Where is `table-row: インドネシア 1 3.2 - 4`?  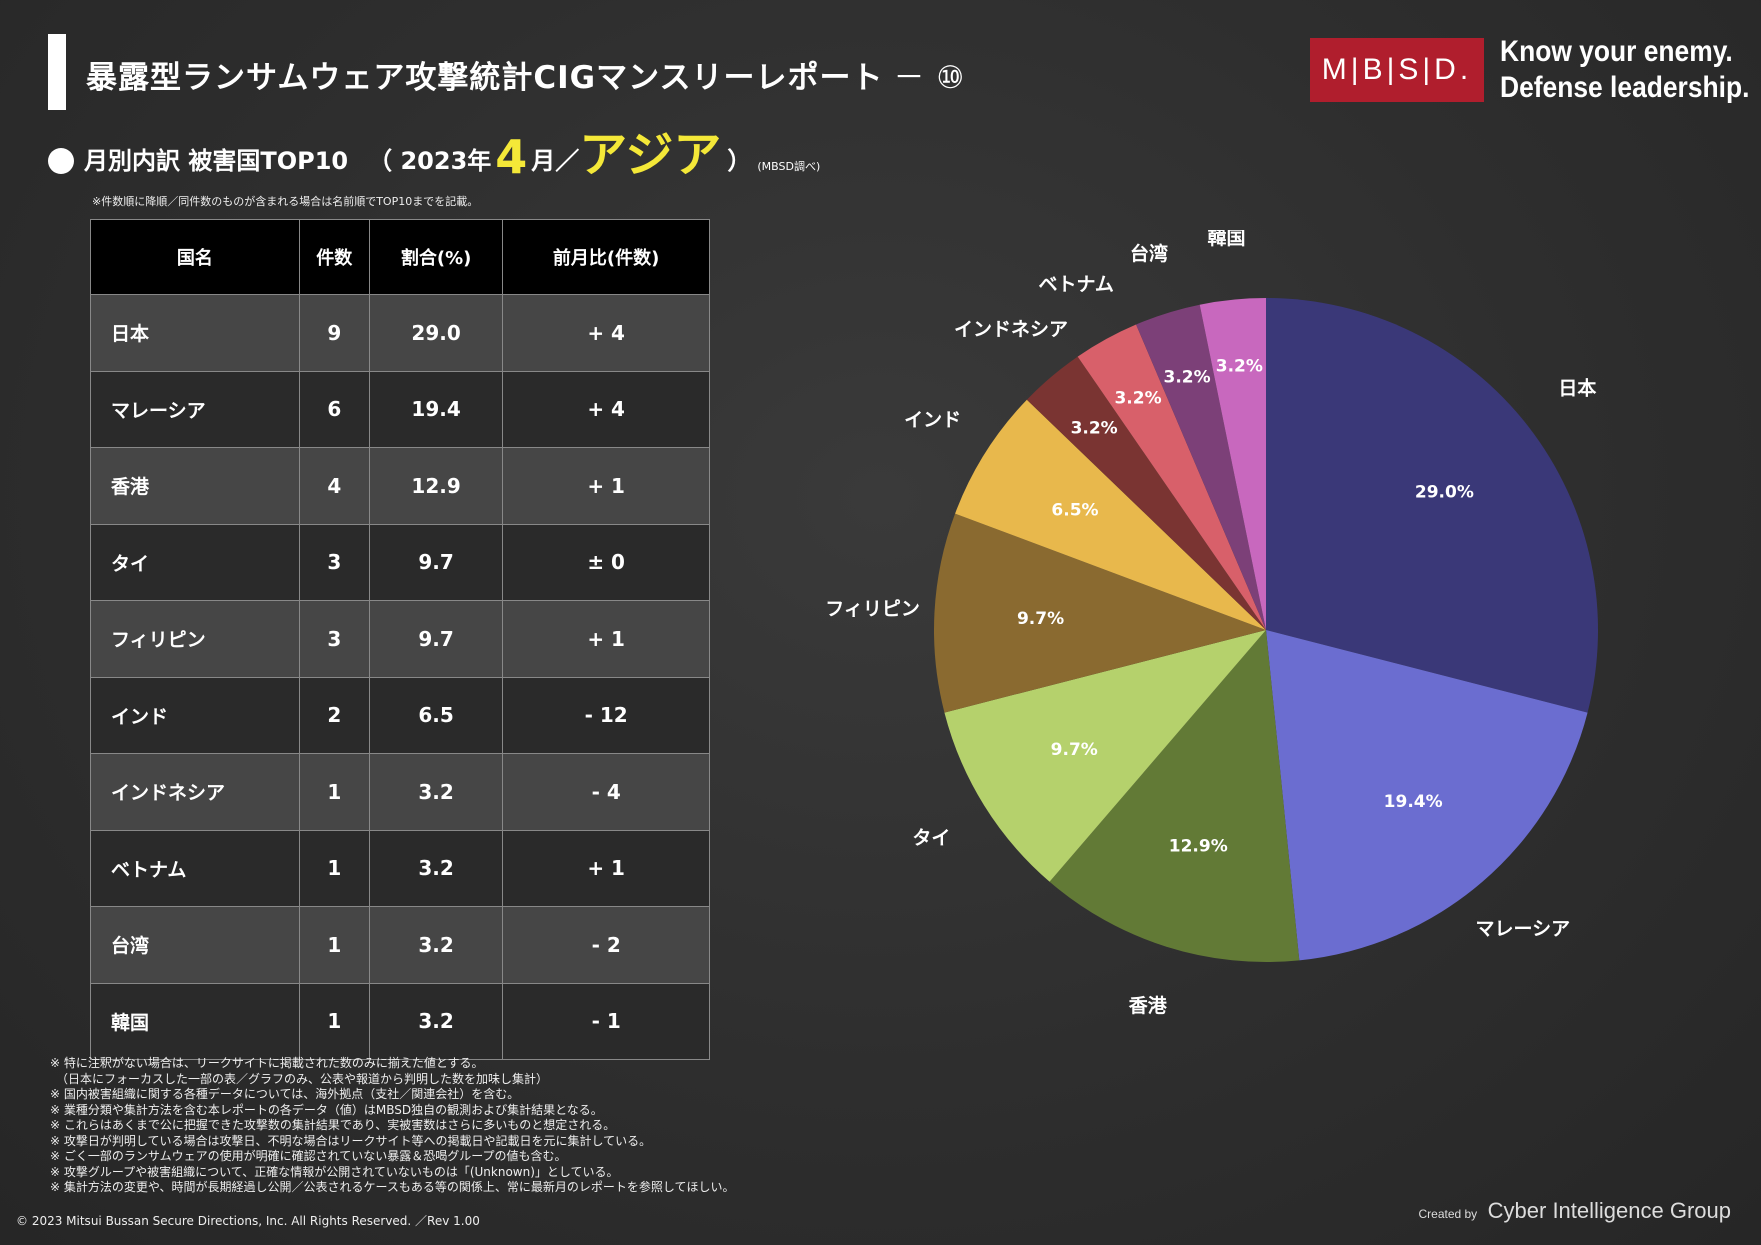
table-row: インドネシア 1 3.2 - 4 is located at coordinates (400, 792).